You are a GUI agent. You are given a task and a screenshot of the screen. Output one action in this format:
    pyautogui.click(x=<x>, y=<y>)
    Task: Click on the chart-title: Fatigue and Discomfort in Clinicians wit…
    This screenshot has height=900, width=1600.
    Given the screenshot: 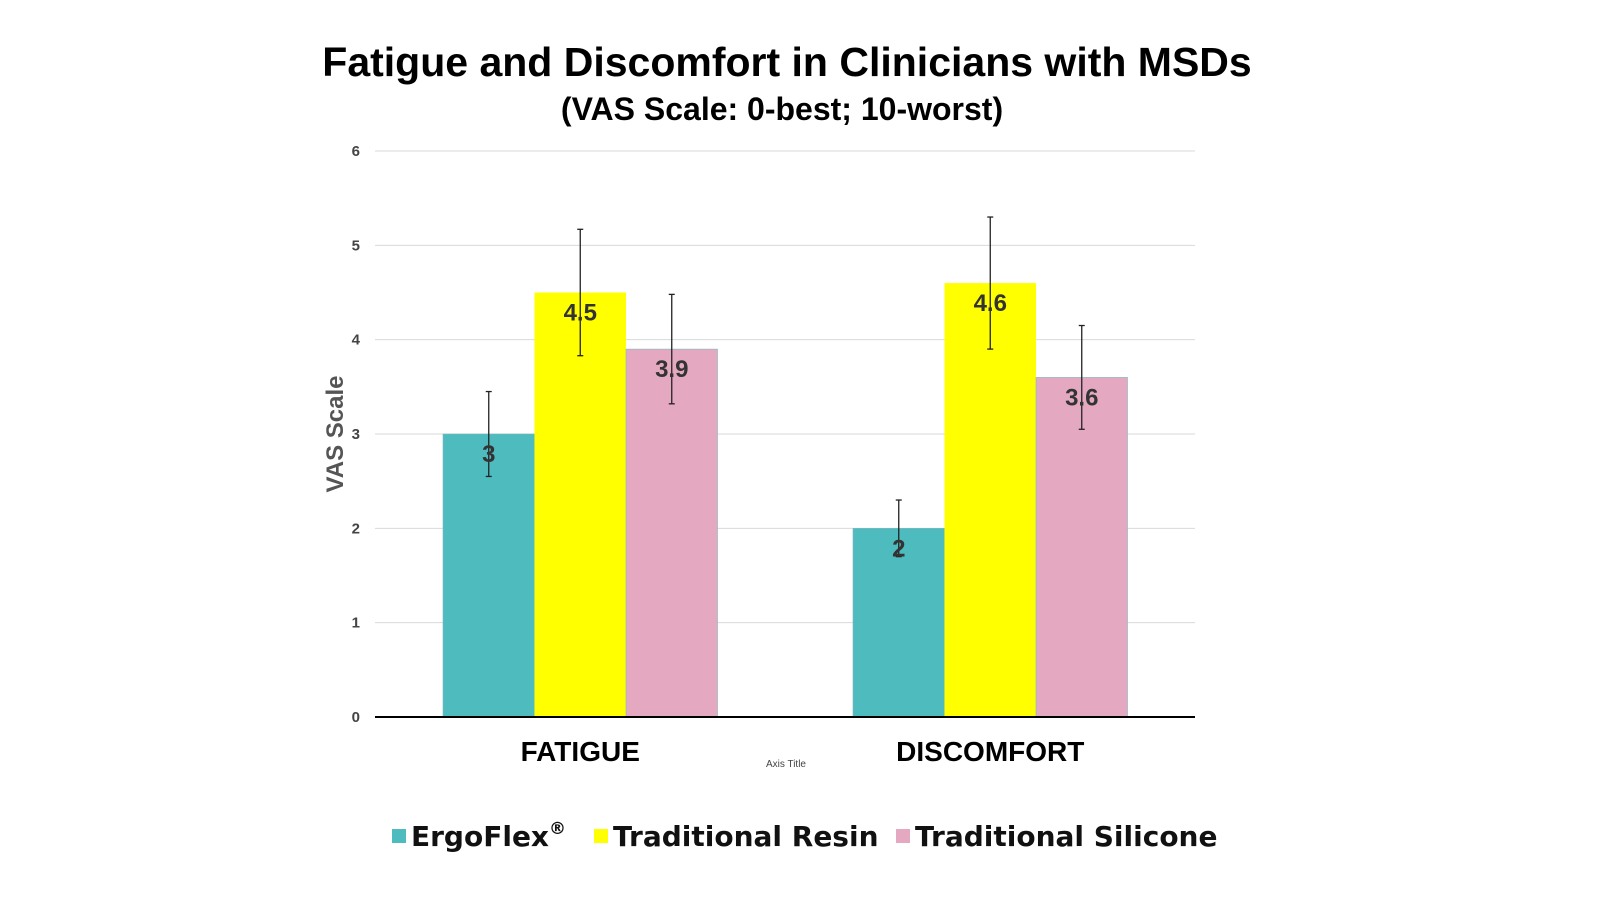 What is the action you would take?
    pyautogui.click(x=786, y=62)
    